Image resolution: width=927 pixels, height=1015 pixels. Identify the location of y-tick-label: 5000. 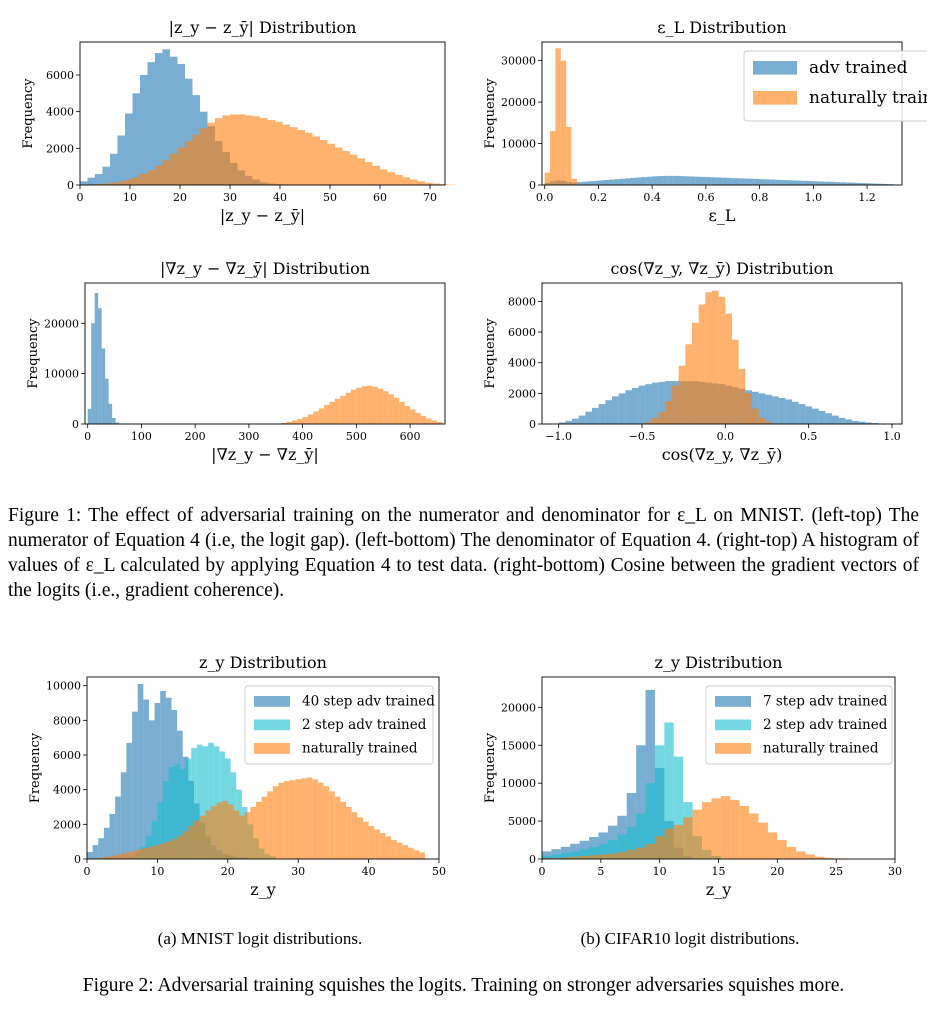
(522, 821).